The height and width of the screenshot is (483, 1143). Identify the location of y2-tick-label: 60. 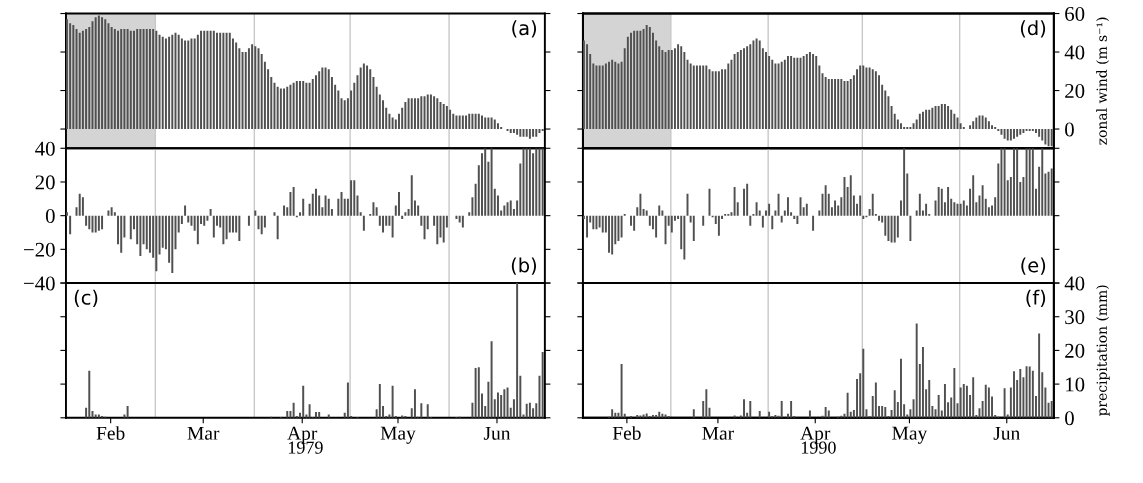
(1075, 13).